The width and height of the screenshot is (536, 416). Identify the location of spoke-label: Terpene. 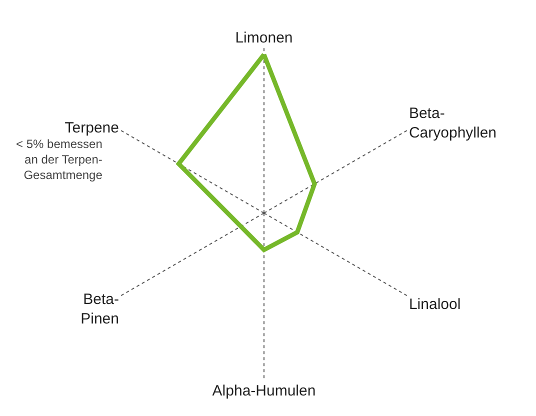
(91, 127).